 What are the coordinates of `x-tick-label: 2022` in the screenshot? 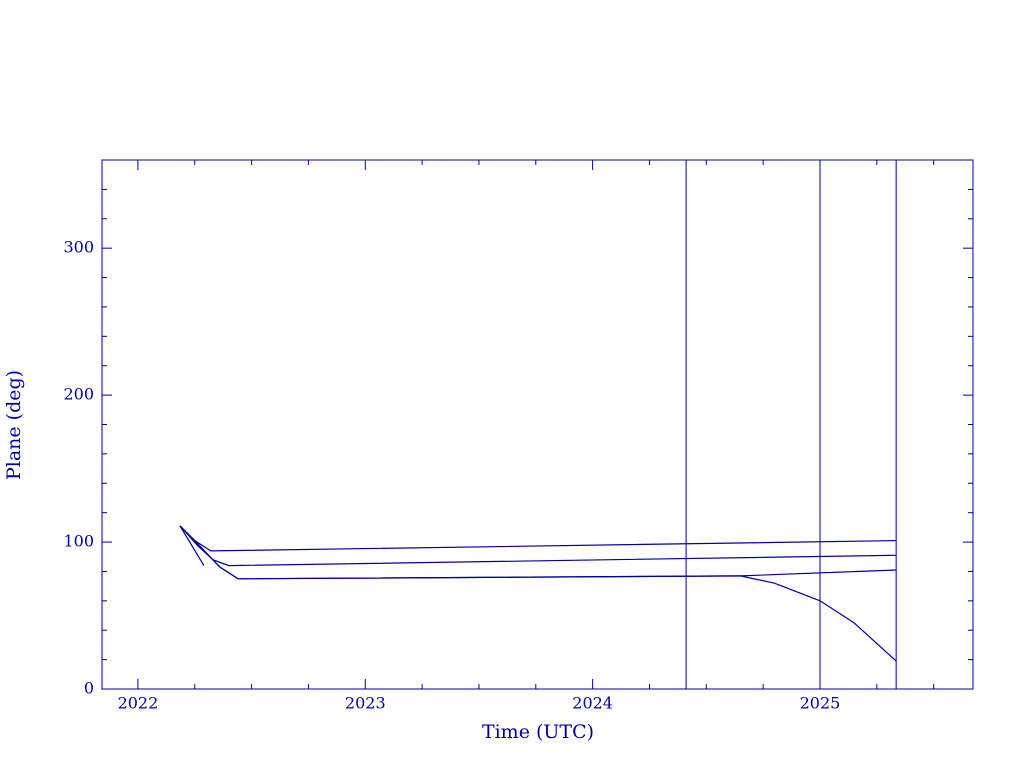 It's located at (138, 703).